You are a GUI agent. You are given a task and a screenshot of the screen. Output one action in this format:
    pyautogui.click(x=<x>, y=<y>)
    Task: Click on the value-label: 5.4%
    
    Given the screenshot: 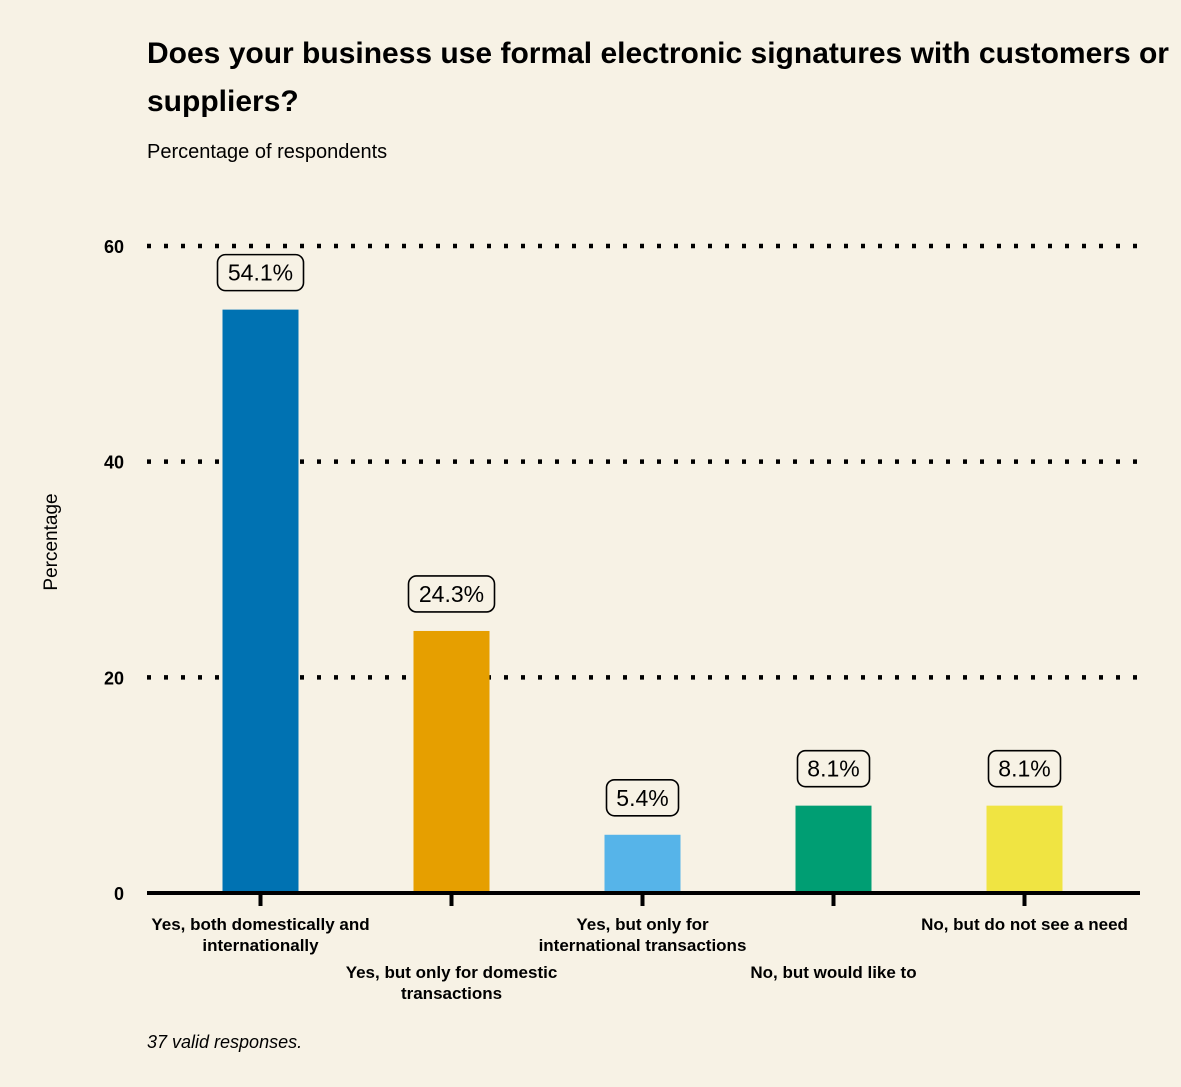 What is the action you would take?
    pyautogui.click(x=642, y=797)
    